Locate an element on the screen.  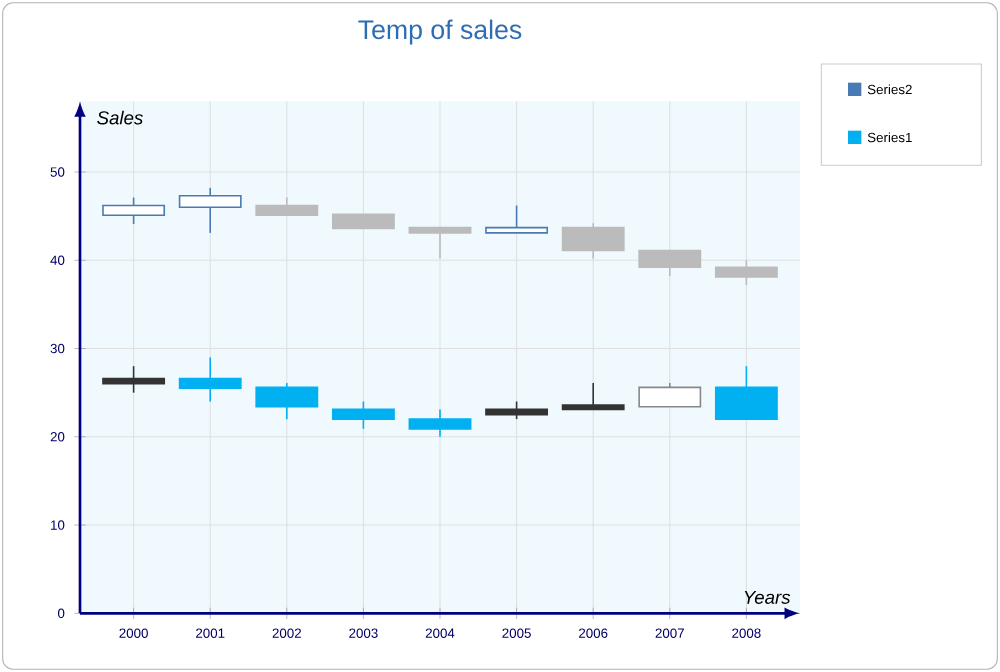
x-axis-title: Years is located at coordinates (767, 597).